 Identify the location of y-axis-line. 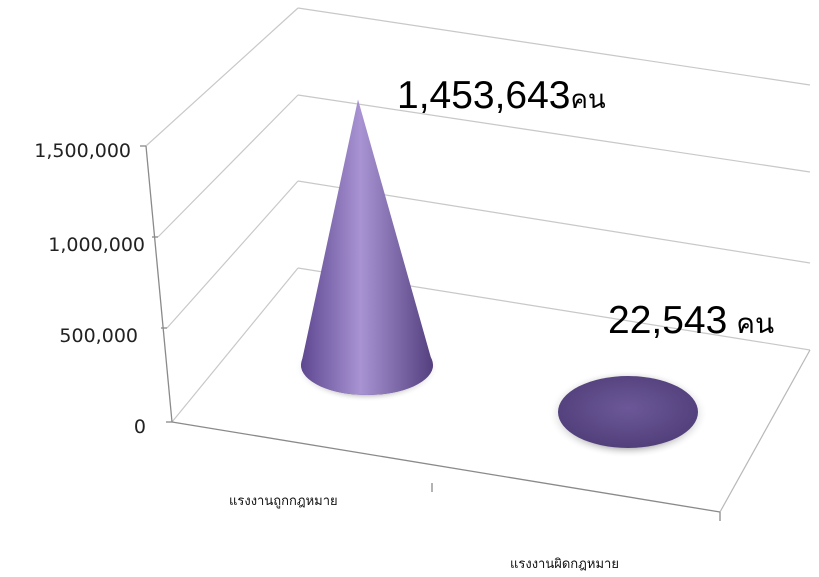
(159, 284).